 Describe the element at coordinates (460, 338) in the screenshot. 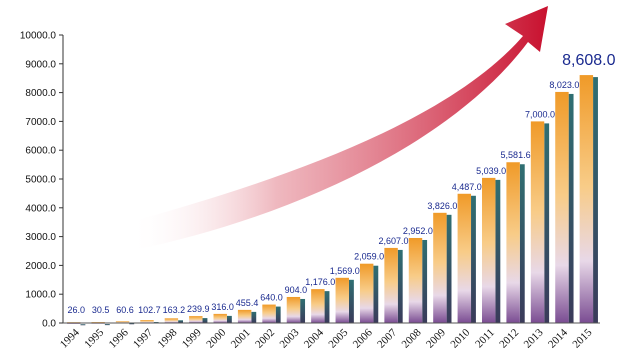

I see `x-tick-label: 2010` at that location.